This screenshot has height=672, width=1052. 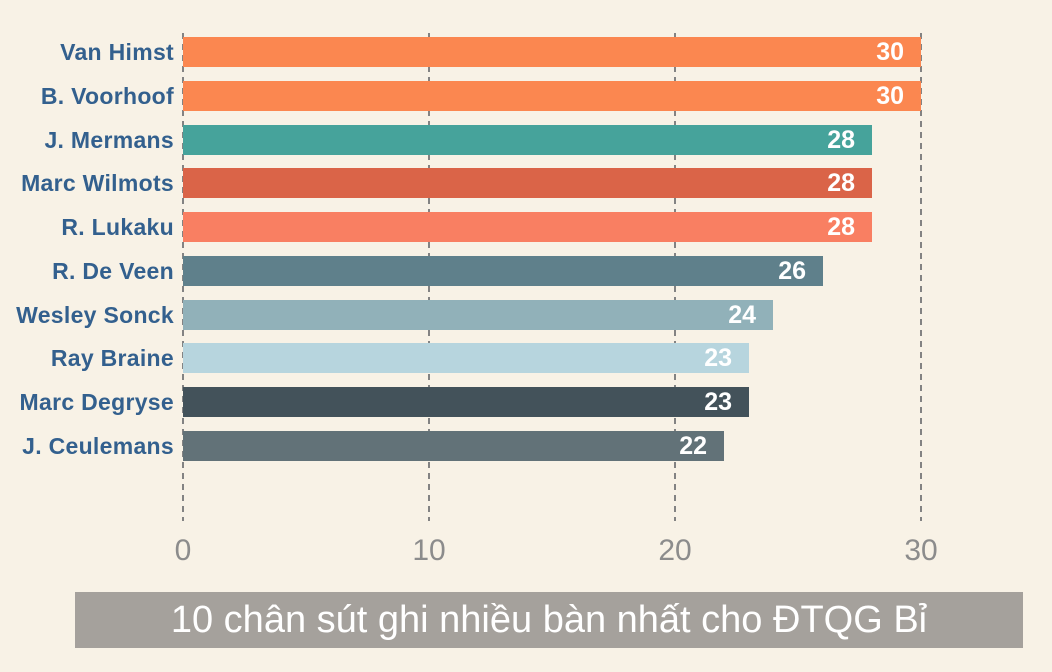 I want to click on player-label: Marc Wilmots, so click(x=97, y=183).